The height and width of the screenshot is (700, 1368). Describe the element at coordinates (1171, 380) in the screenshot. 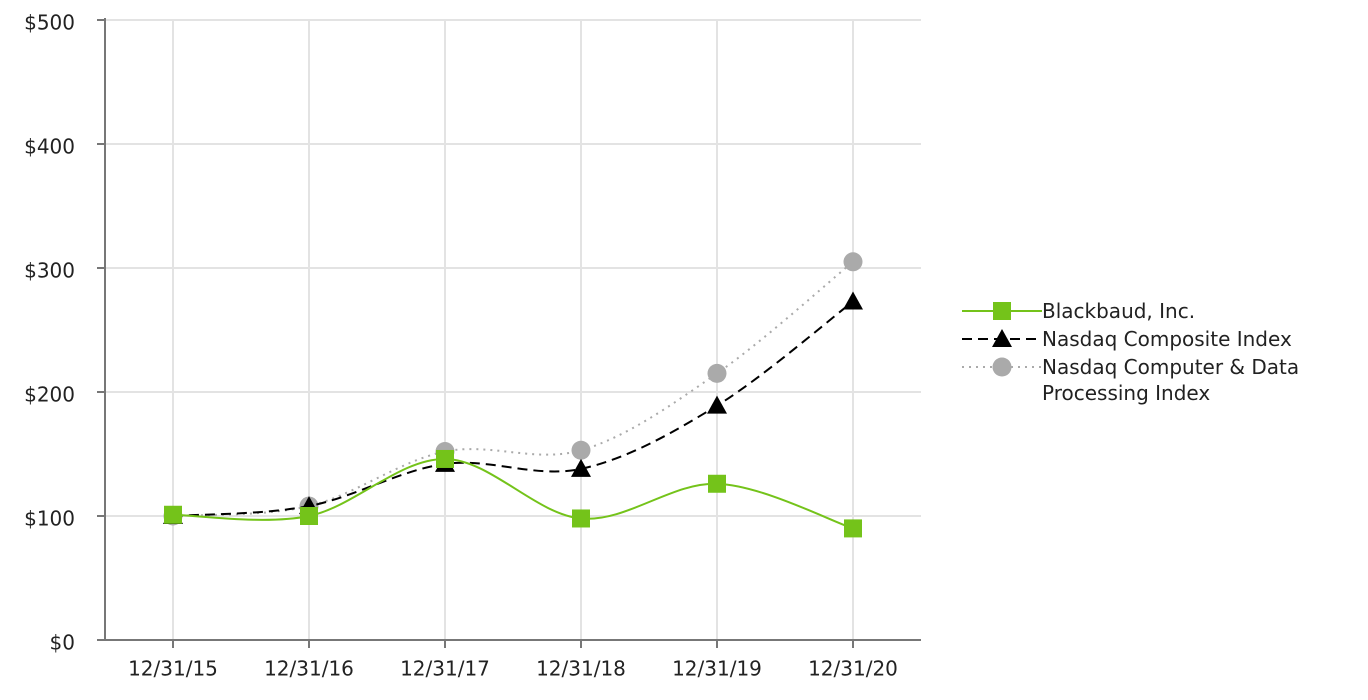

I see `legend-label: Nasdaq Computer & Data Processing Index` at that location.